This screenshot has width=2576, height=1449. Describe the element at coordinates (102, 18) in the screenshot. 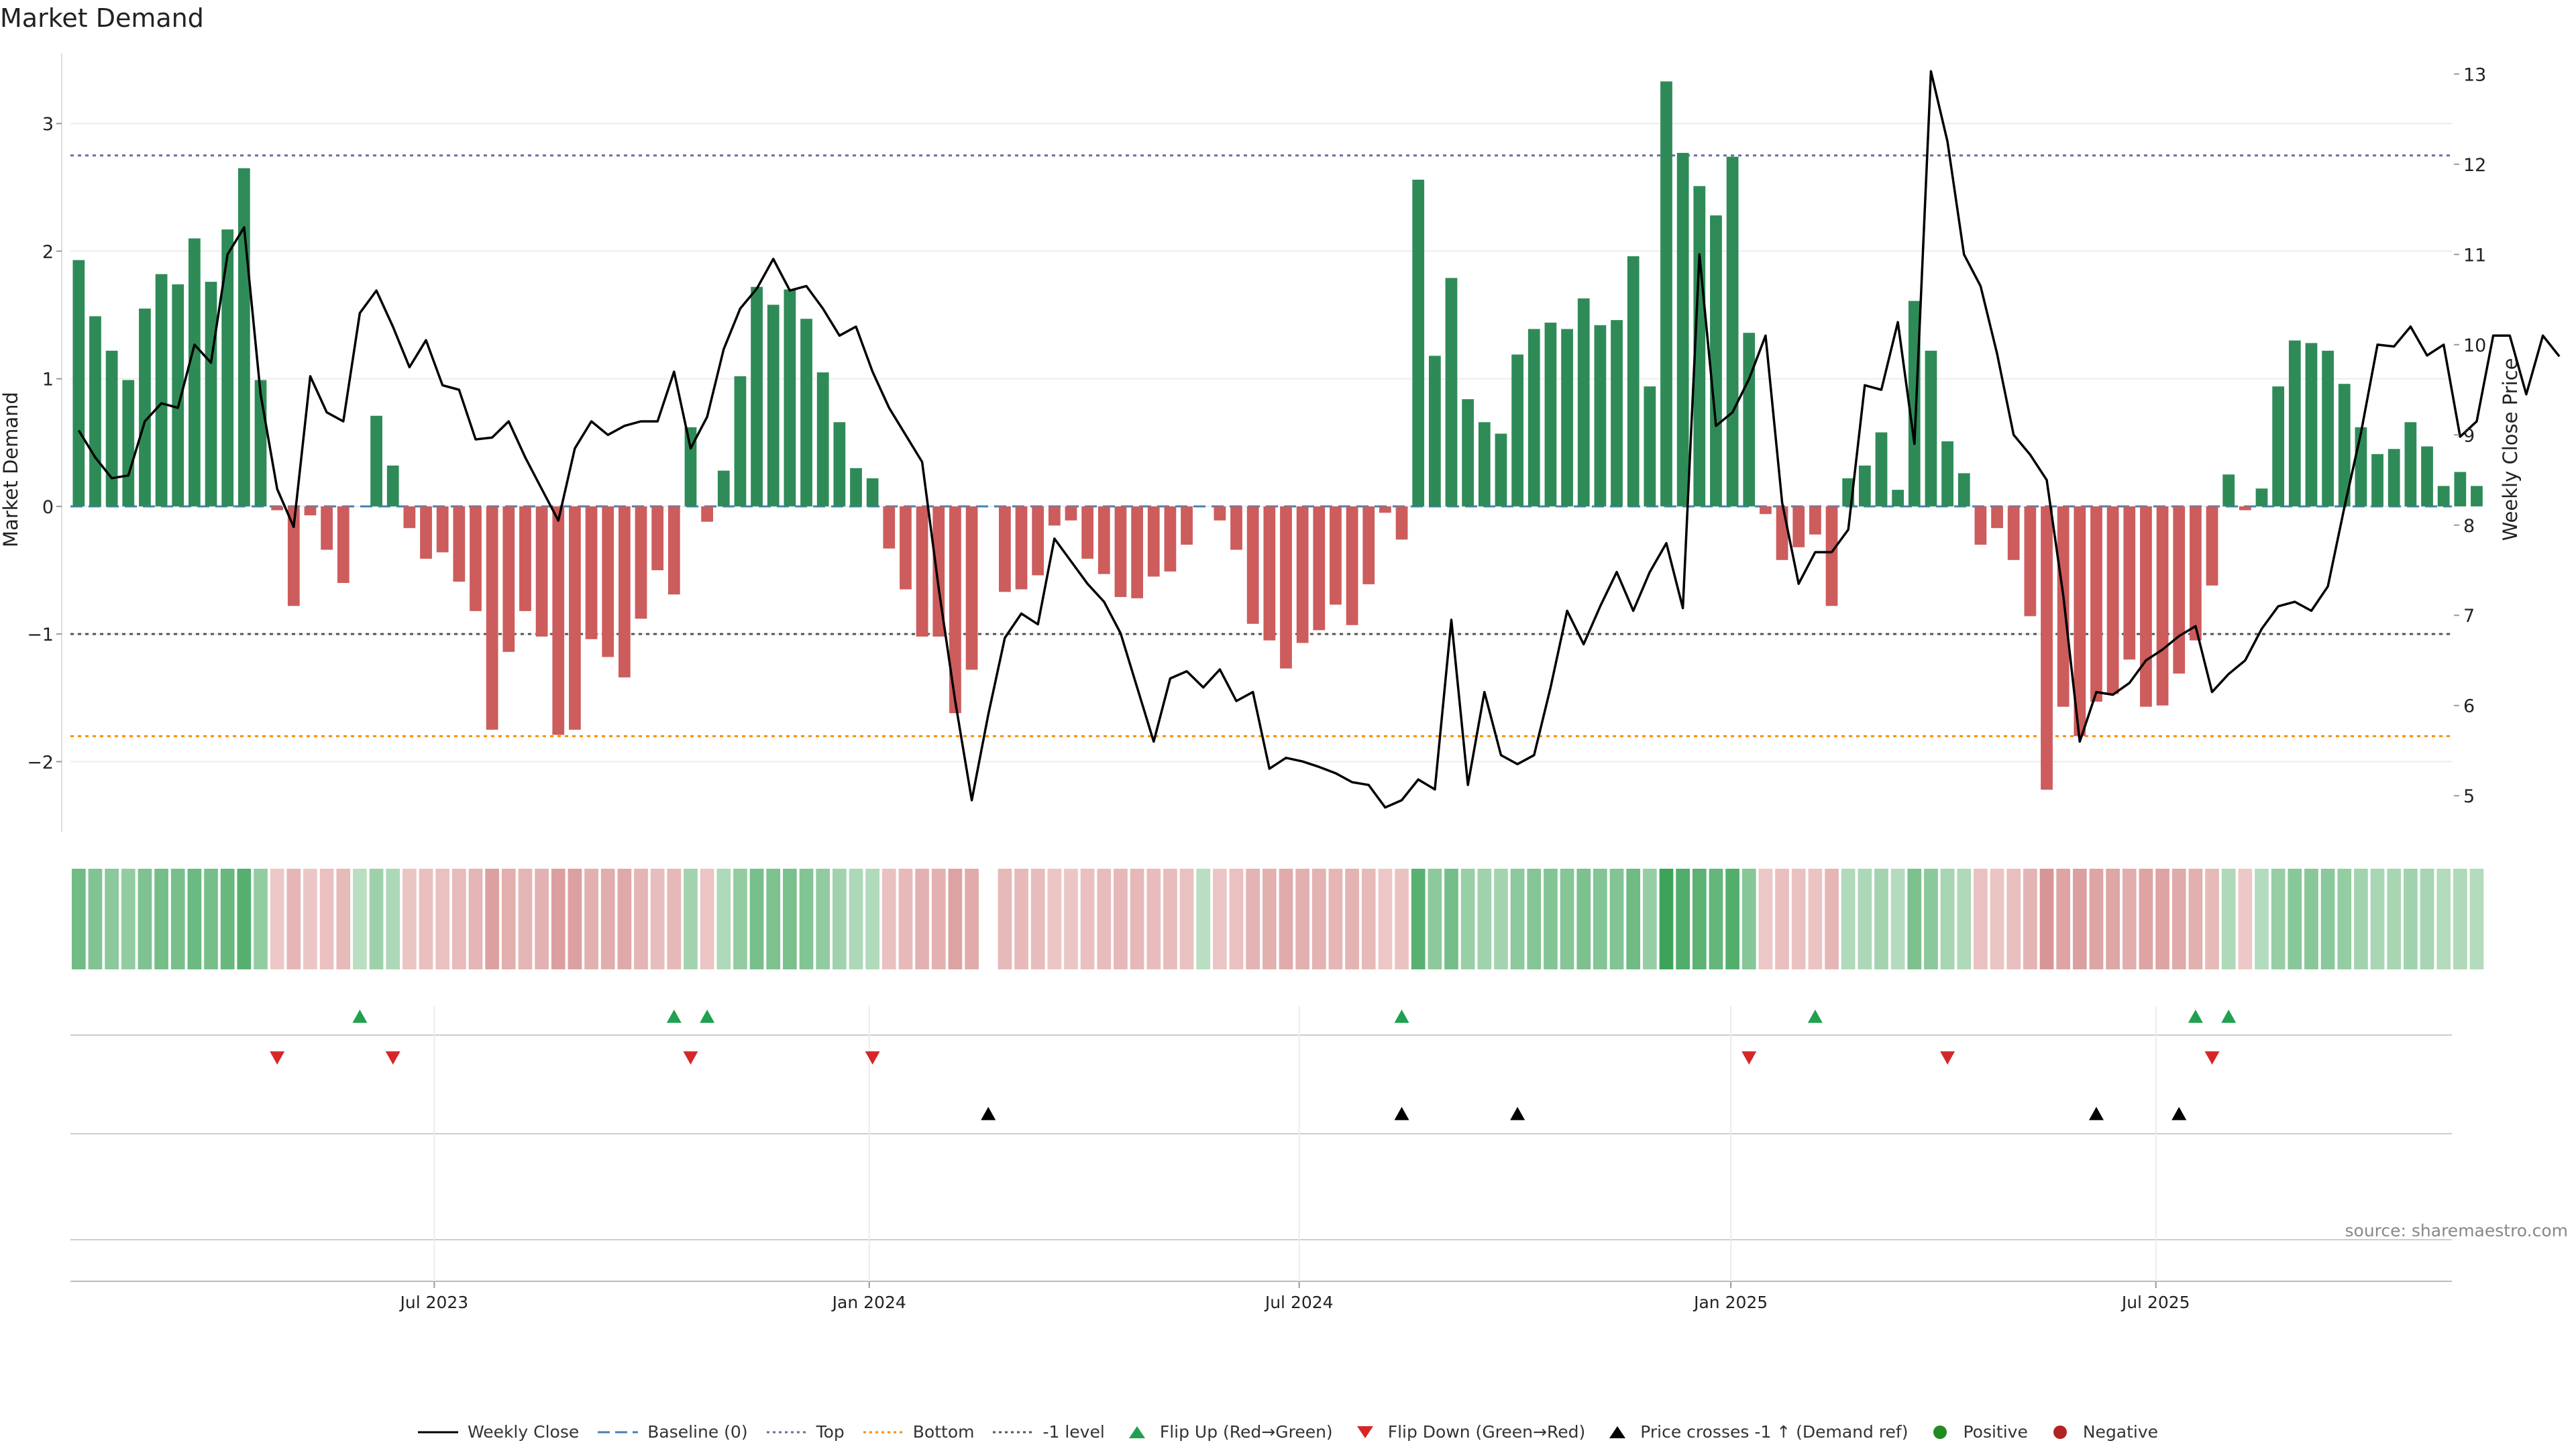

I see `chart-title: Market Demand` at that location.